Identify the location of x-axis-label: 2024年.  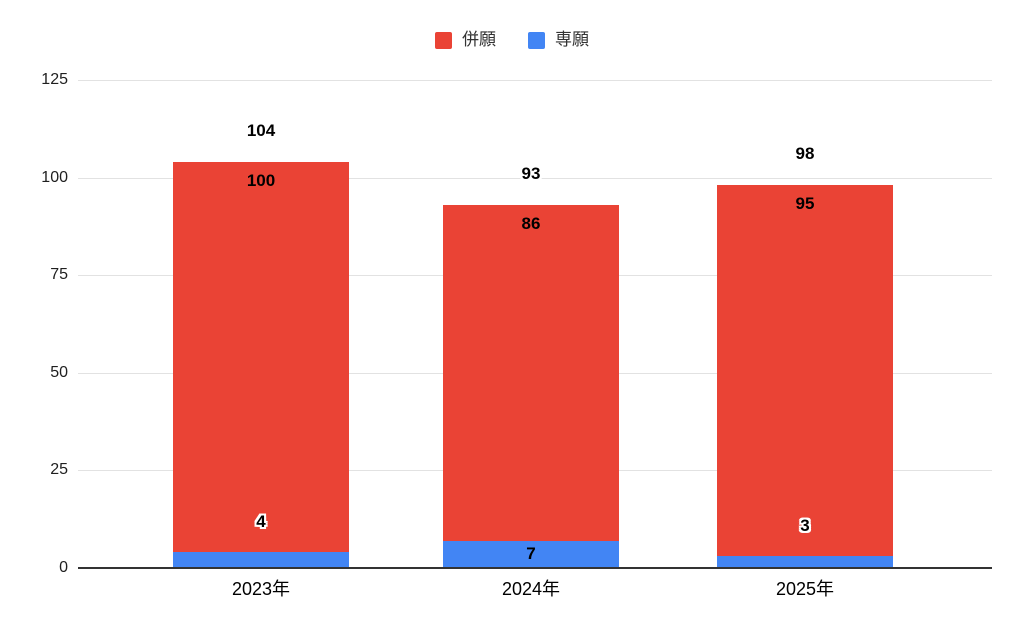
(531, 589).